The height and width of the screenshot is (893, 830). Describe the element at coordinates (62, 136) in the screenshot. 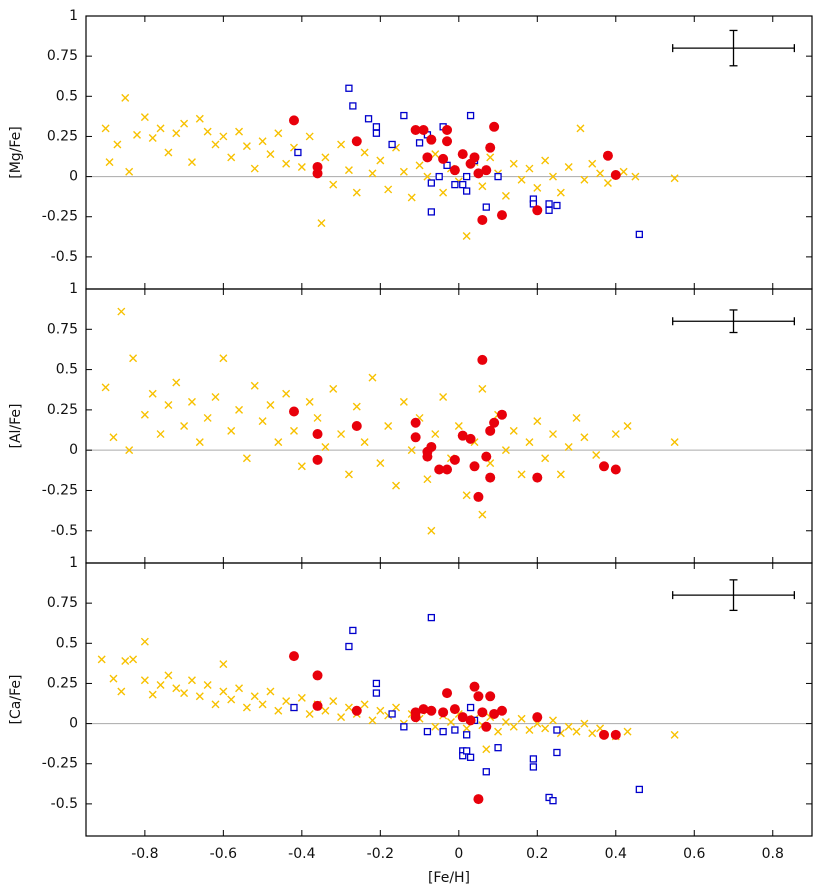

I see `y-tick-label: 0.25` at that location.